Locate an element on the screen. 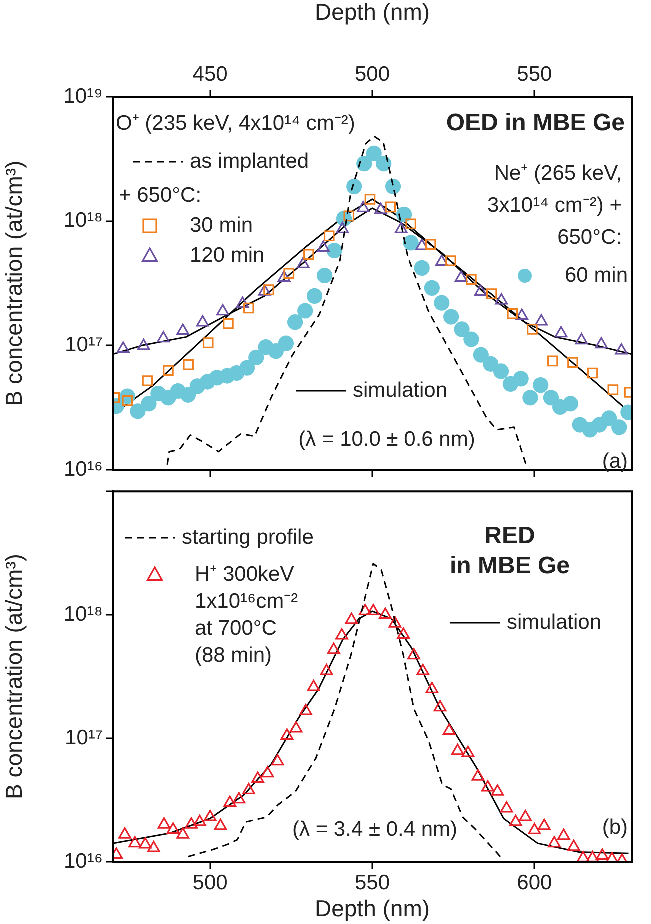 Image resolution: width=651 pixels, height=924 pixels. annotation: (a) is located at coordinates (615, 461).